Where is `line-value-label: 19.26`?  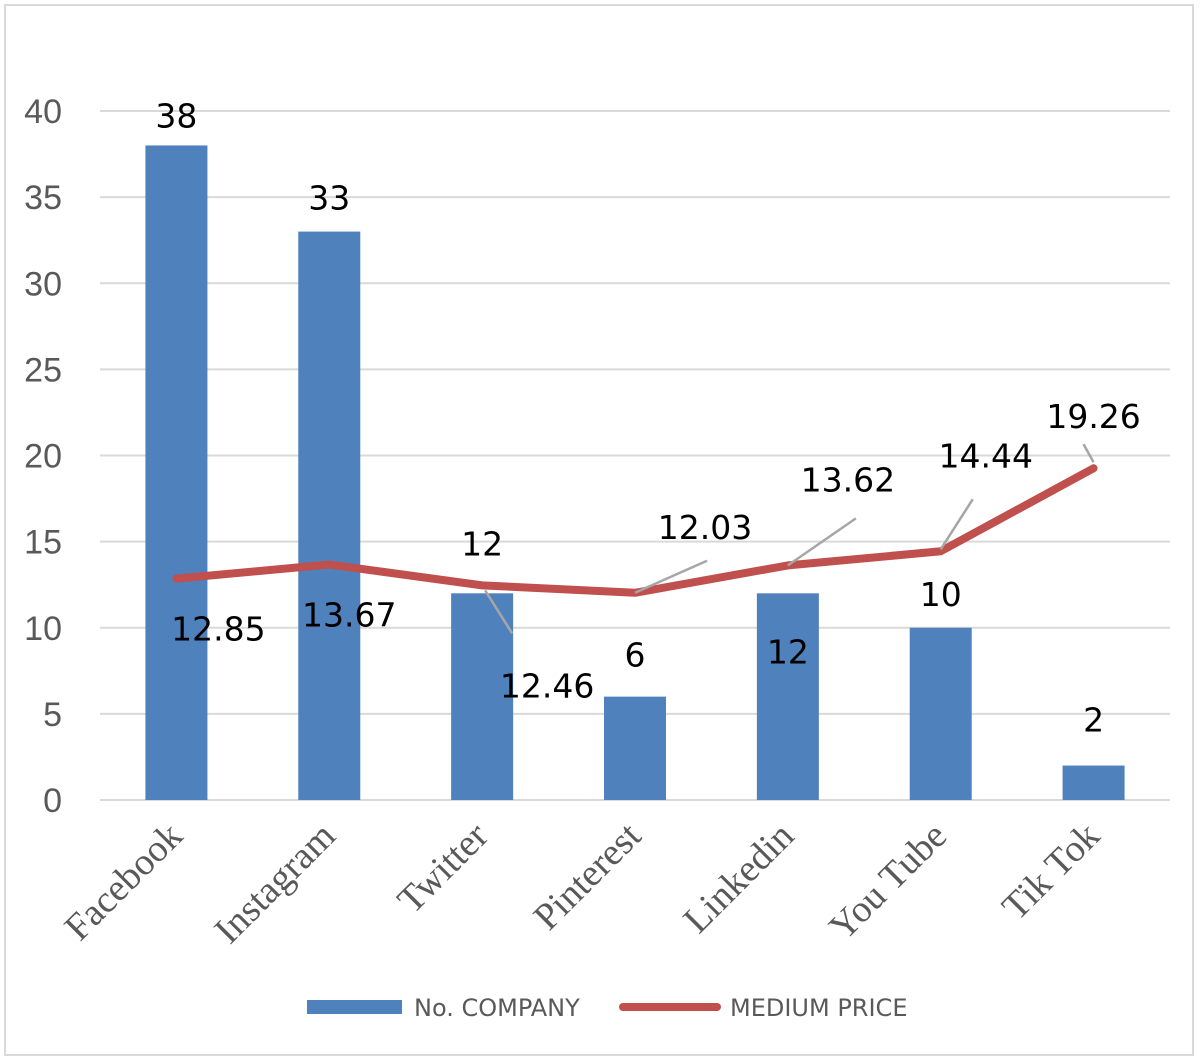 line-value-label: 19.26 is located at coordinates (1093, 416).